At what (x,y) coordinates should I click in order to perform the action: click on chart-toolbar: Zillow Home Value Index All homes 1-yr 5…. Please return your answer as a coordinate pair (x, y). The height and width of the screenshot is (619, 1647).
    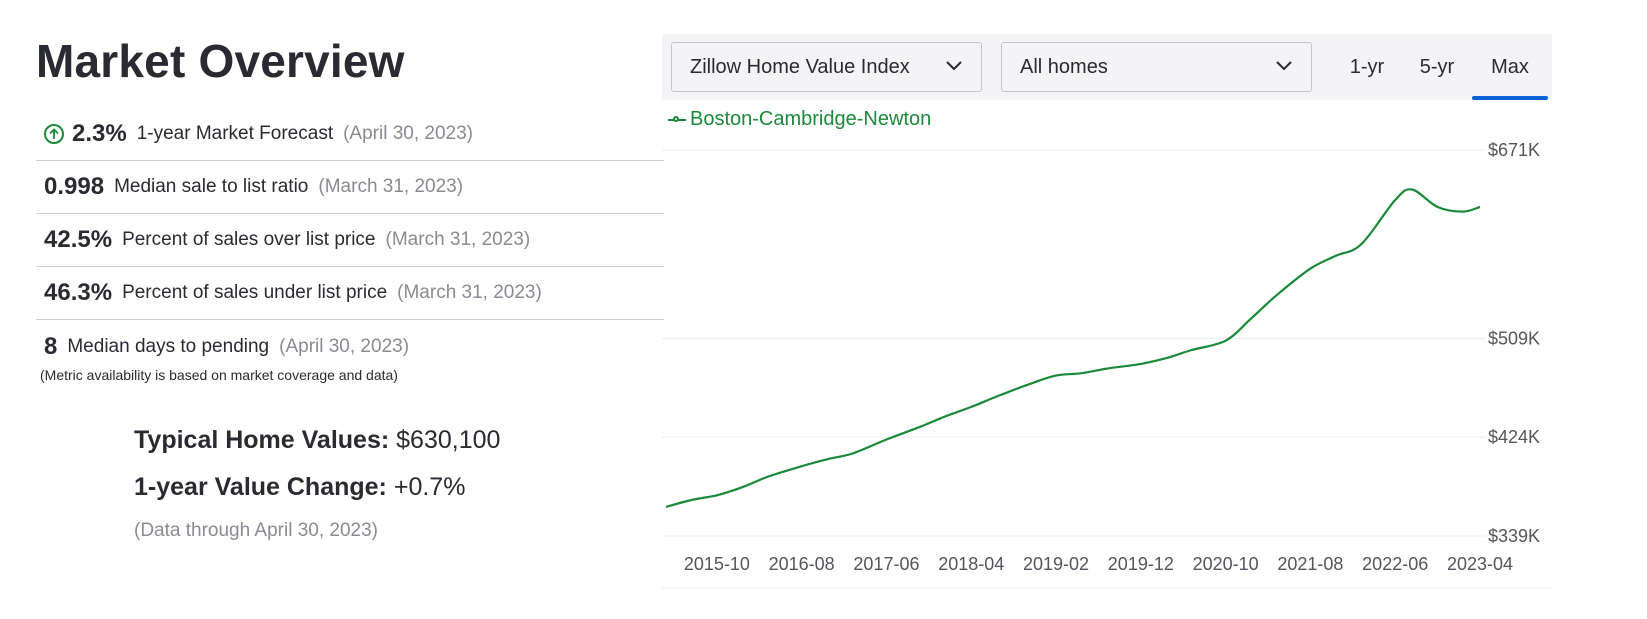
    Looking at the image, I should click on (1107, 67).